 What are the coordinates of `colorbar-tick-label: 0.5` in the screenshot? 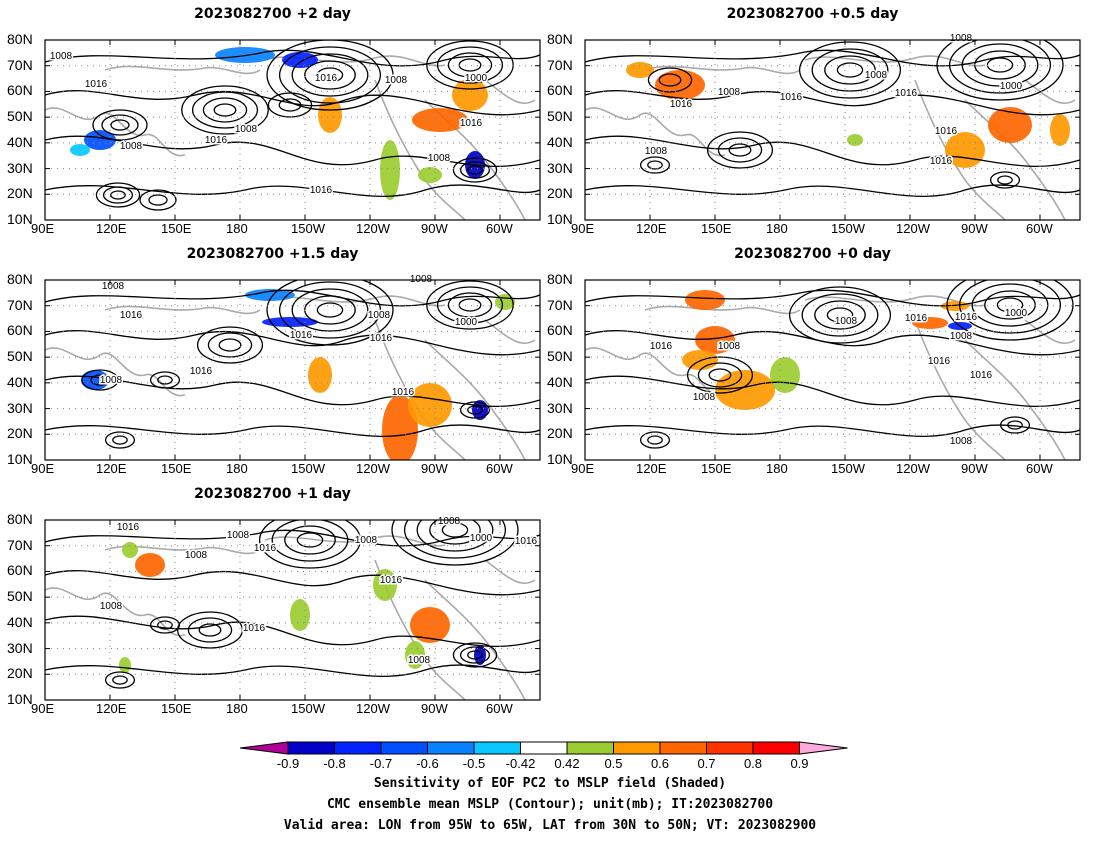 It's located at (613, 763).